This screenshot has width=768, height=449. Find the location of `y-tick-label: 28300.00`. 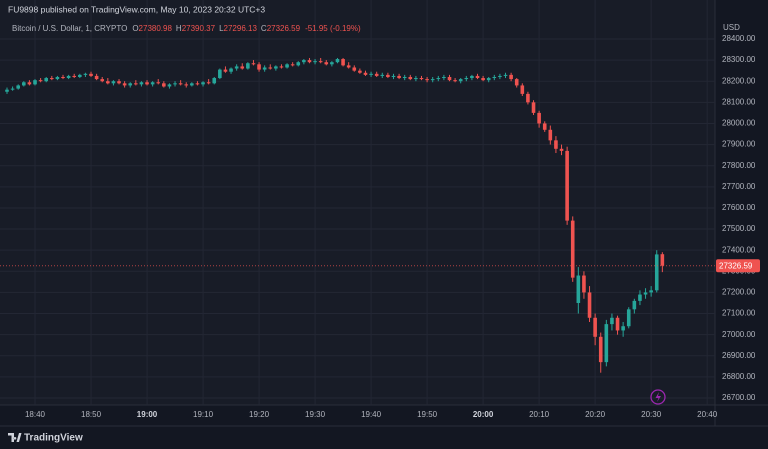

y-tick-label: 28300.00 is located at coordinates (739, 59).